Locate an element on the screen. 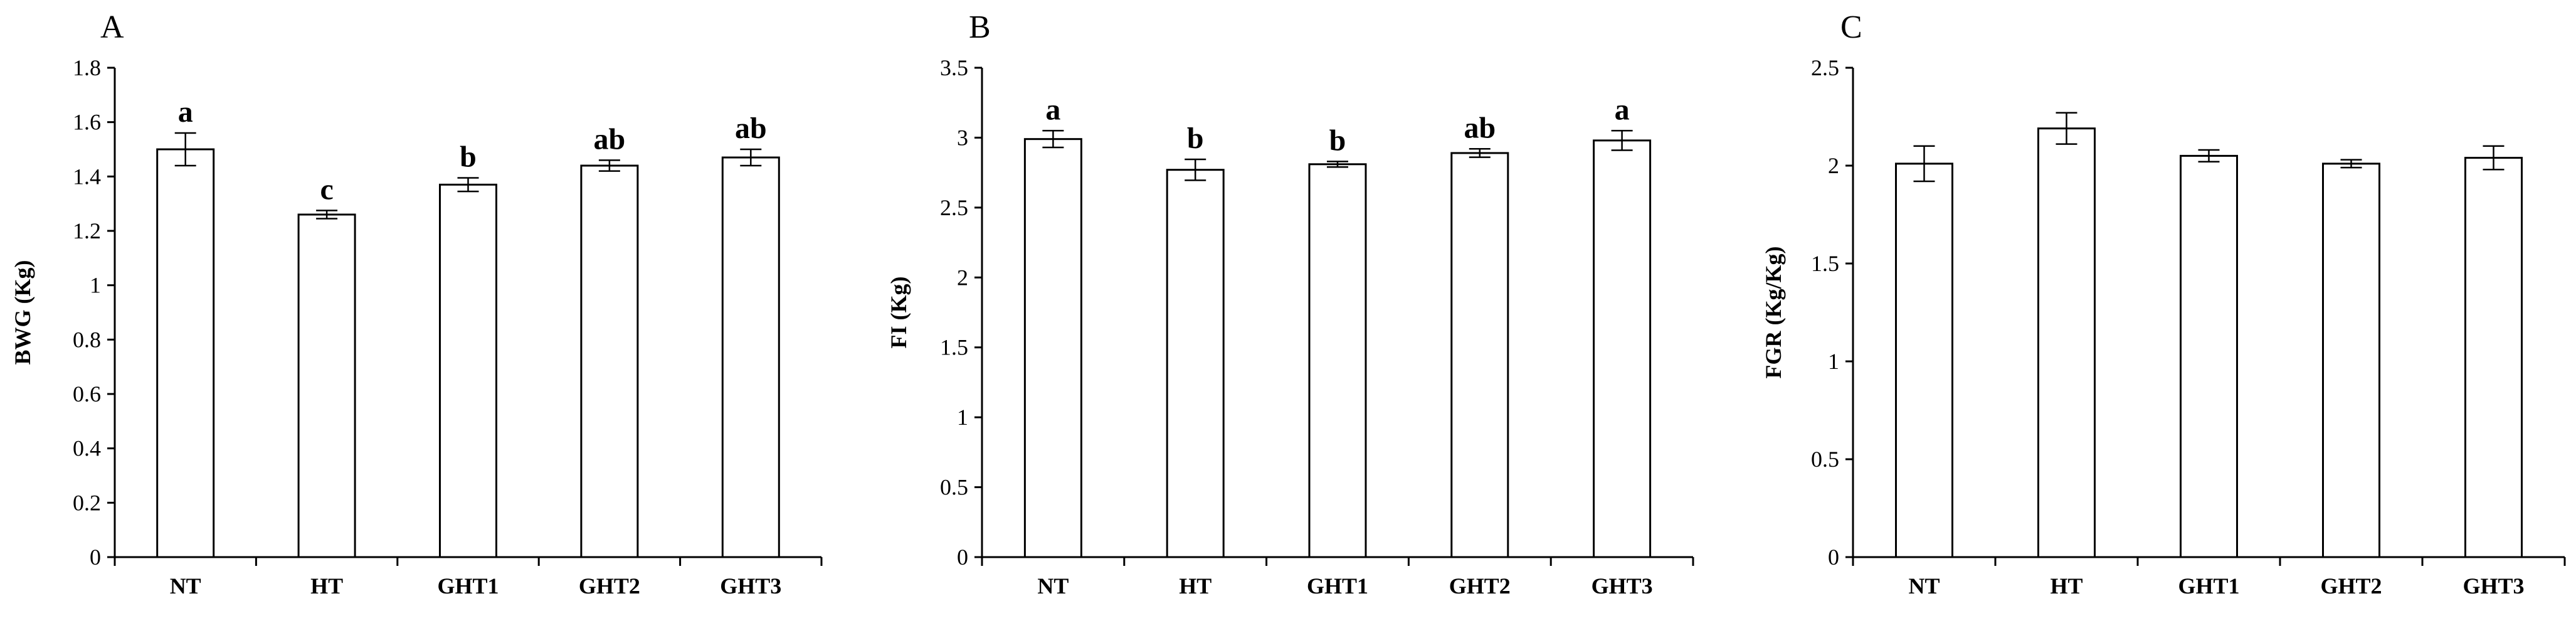 The height and width of the screenshot is (628, 2576). panel-letter: A is located at coordinates (112, 27).